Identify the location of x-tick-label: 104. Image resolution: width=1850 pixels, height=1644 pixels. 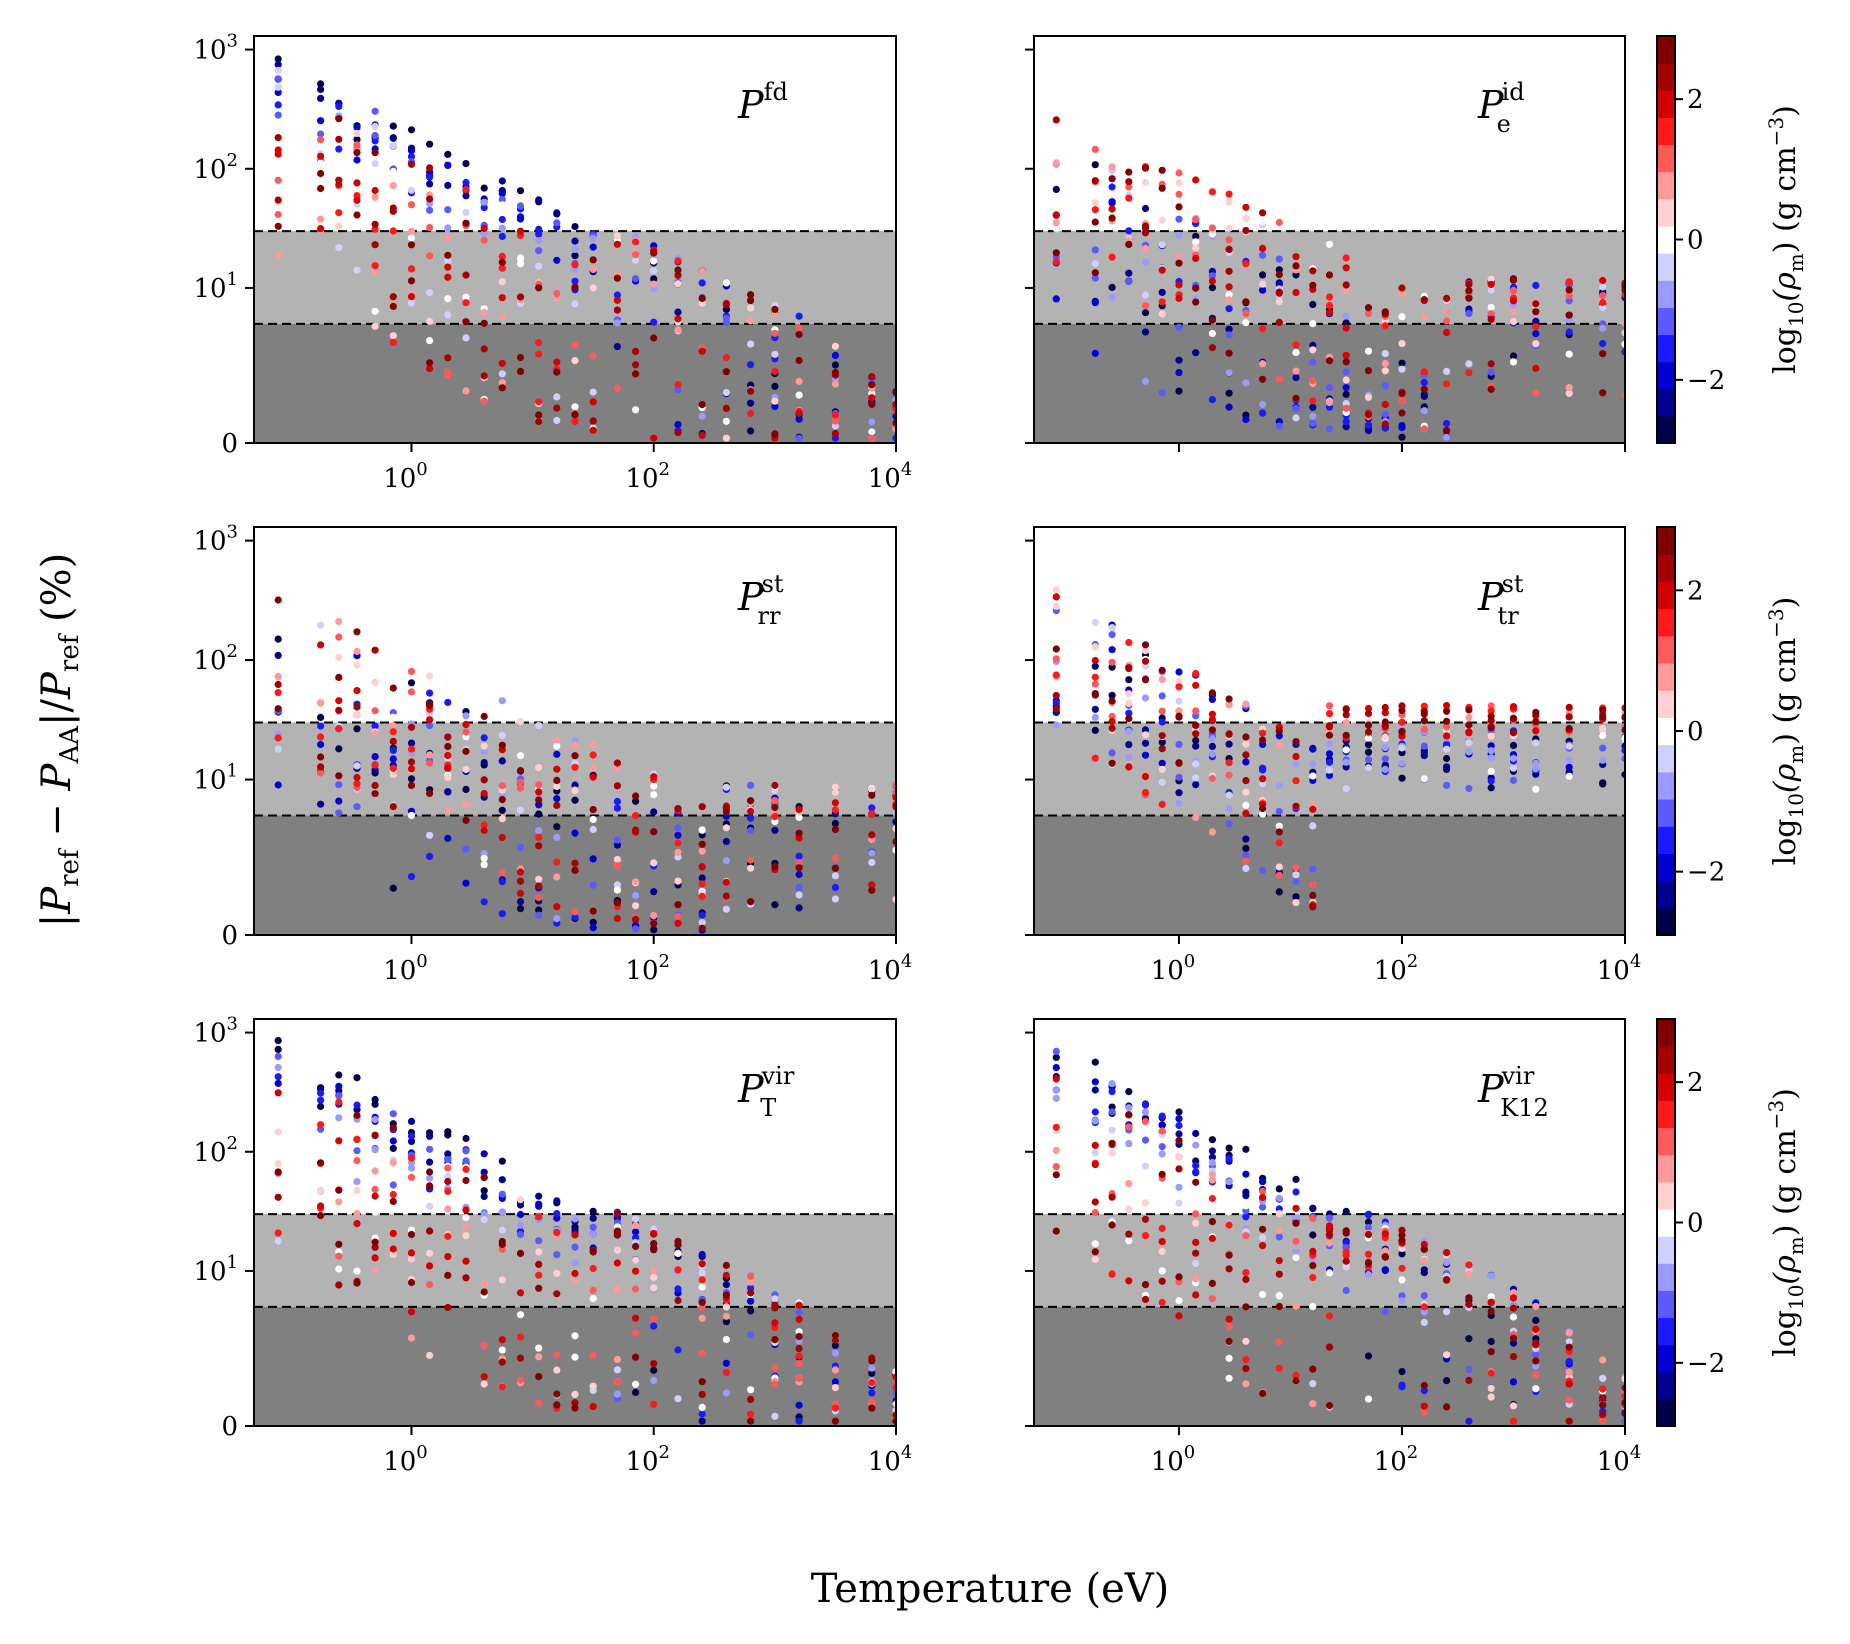
(890, 1459).